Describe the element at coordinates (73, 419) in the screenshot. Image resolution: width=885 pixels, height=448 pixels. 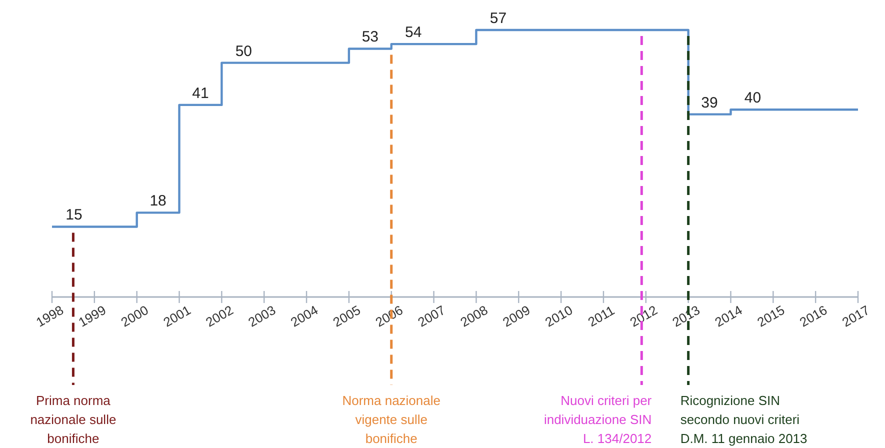
I see `ref-line-label: Prima norma nazionale sulle bonifiche` at that location.